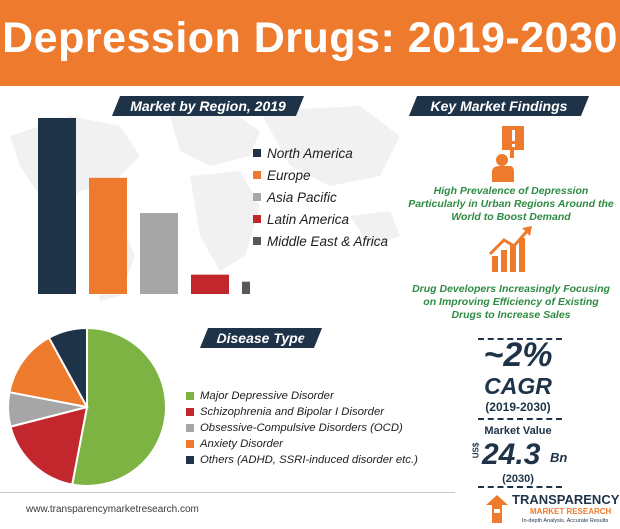  Describe the element at coordinates (144, 206) in the screenshot. I see `region-bar-chart` at that location.